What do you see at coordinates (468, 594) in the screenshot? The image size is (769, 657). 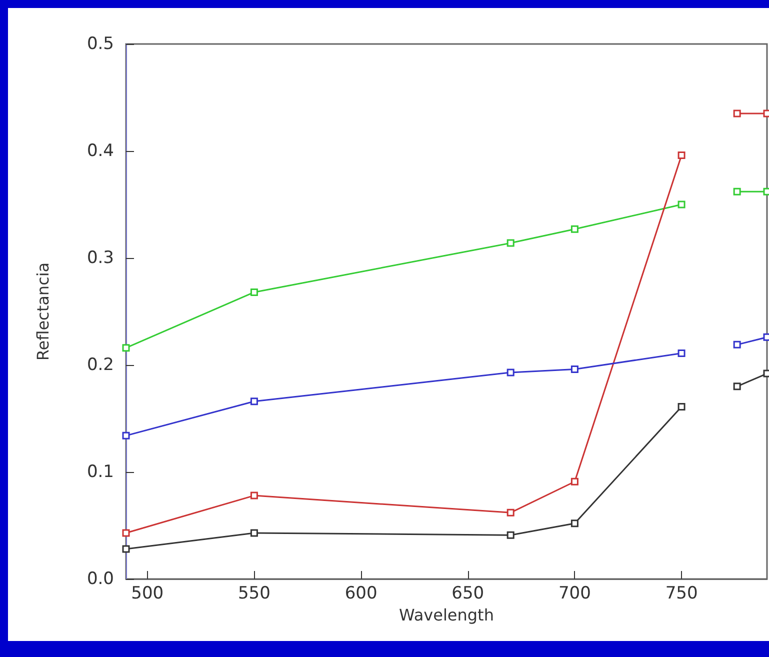 I see `x-tick-label: 650` at bounding box center [468, 594].